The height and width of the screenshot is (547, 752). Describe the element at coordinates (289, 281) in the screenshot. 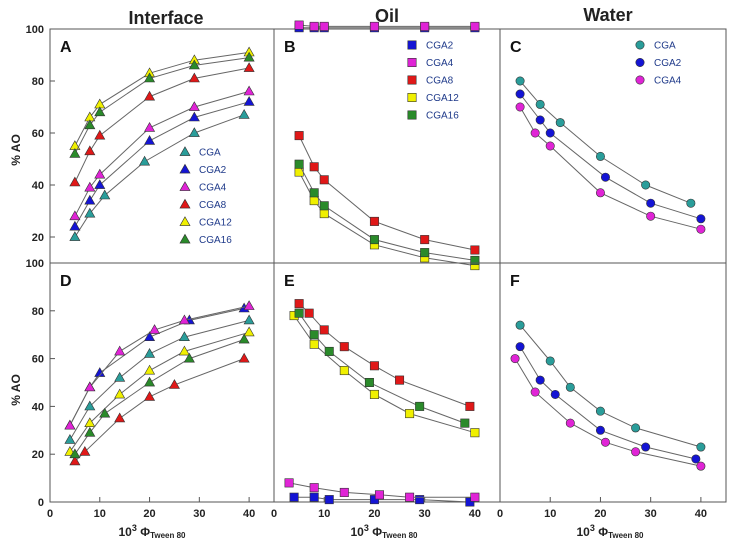

I see `panel-letter: E` at that location.